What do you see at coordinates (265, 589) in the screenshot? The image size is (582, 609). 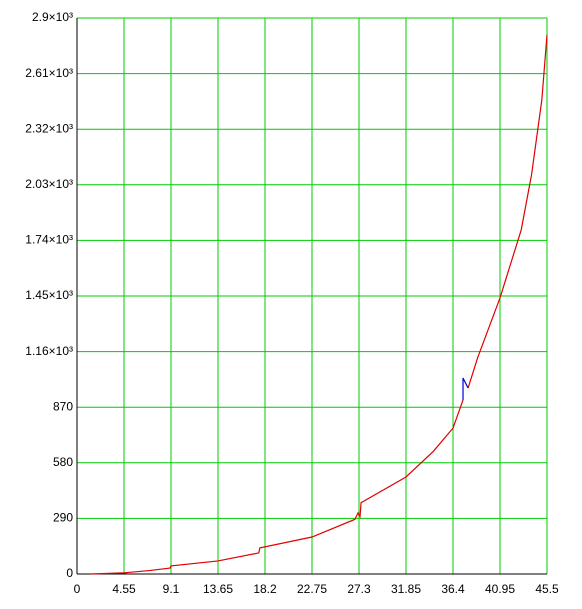 I see `x-tick-label: 18.2` at bounding box center [265, 589].